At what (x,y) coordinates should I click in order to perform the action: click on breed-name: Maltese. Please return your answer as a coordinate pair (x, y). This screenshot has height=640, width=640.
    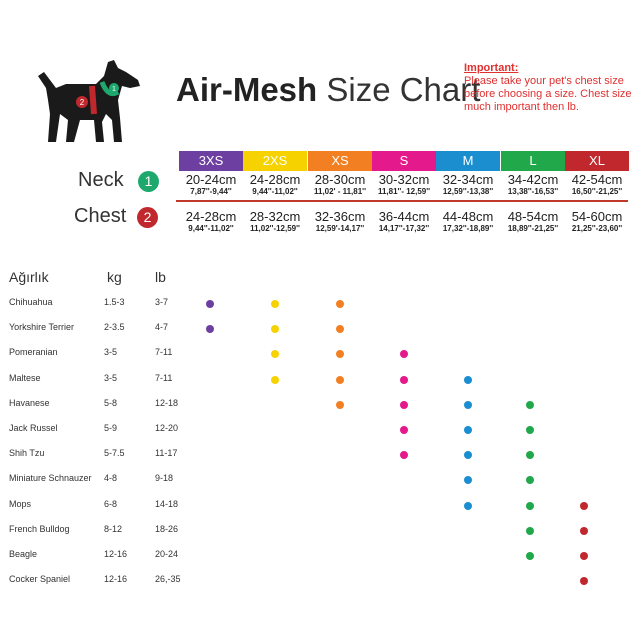
    Looking at the image, I should click on (25, 377).